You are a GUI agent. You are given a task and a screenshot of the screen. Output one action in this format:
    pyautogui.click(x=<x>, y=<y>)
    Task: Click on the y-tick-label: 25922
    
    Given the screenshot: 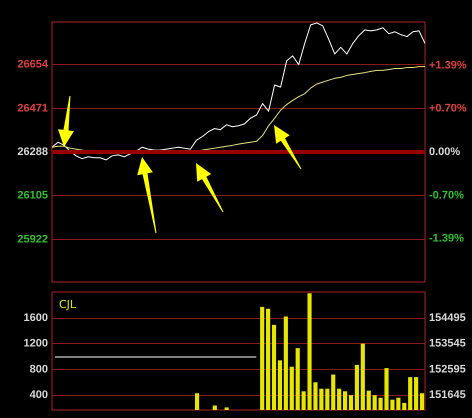 What is the action you would take?
    pyautogui.click(x=32, y=239)
    